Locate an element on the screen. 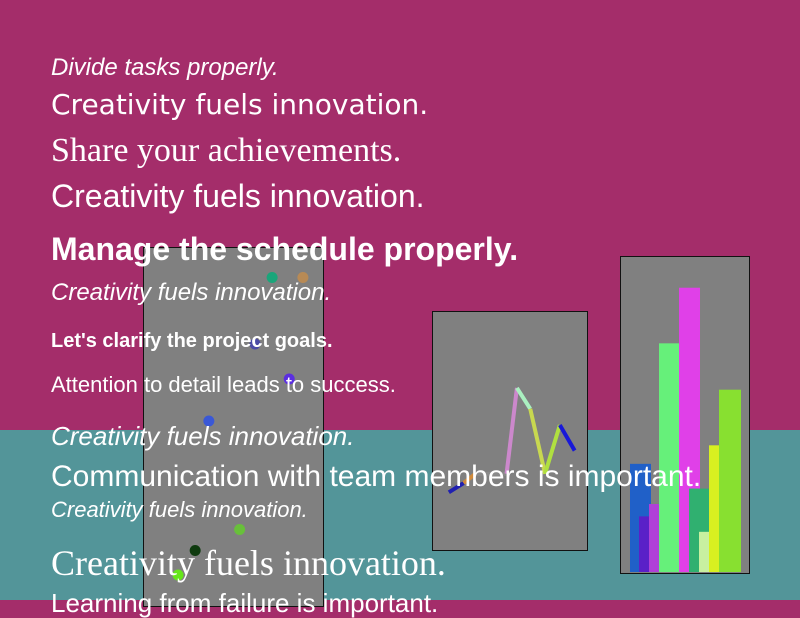 This screenshot has height=618, width=800. text-line-12: Creativity fuels innovation. is located at coordinates (248, 563).